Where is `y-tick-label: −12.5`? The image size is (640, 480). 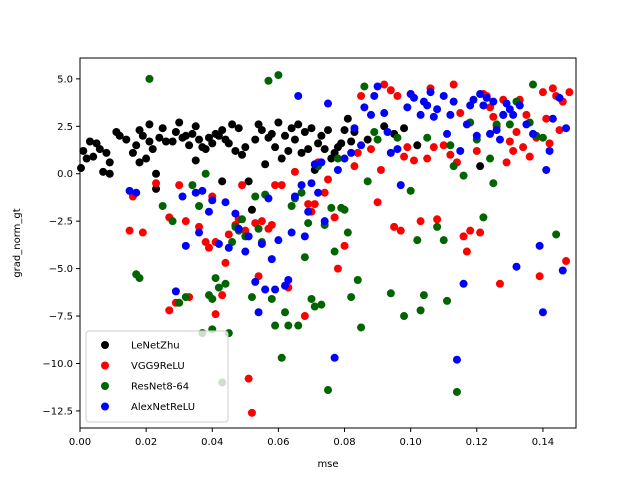 y-tick-label: −12.5 is located at coordinates (57, 411).